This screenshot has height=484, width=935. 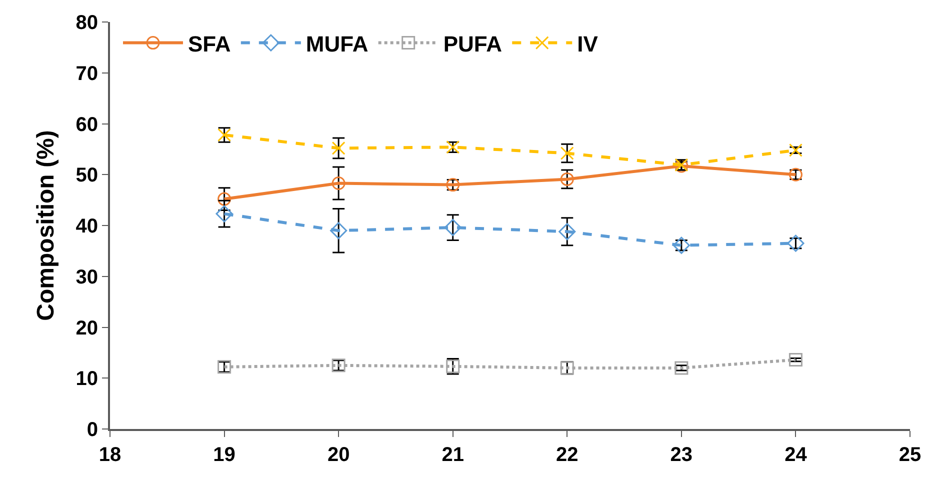 I want to click on x-tick-label: 19, so click(x=224, y=455).